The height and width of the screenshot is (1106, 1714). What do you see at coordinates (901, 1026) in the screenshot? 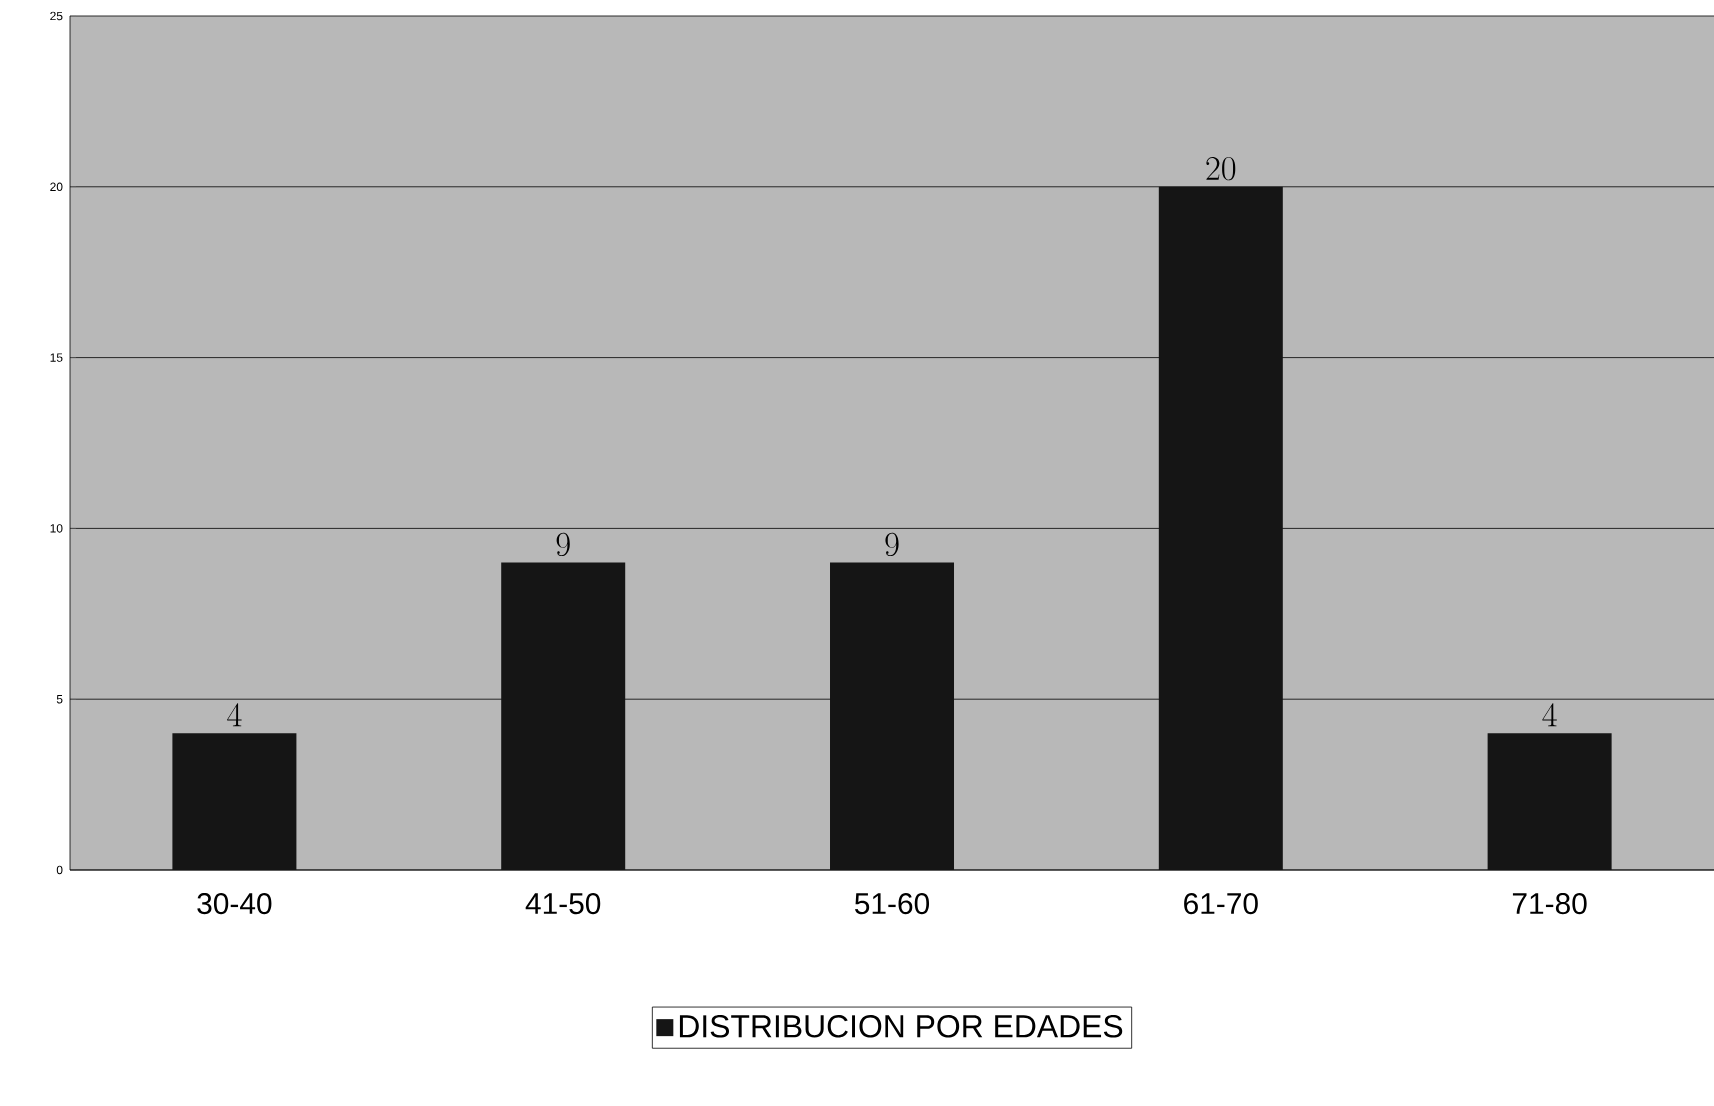
I see `legend-label: DISTRIBUCION POR EDADES` at bounding box center [901, 1026].